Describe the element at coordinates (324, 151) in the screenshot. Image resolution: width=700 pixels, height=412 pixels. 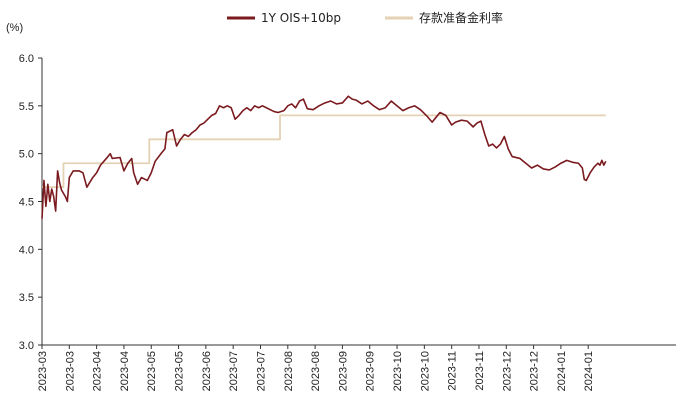
I see `series-line-deposit-rate` at that location.